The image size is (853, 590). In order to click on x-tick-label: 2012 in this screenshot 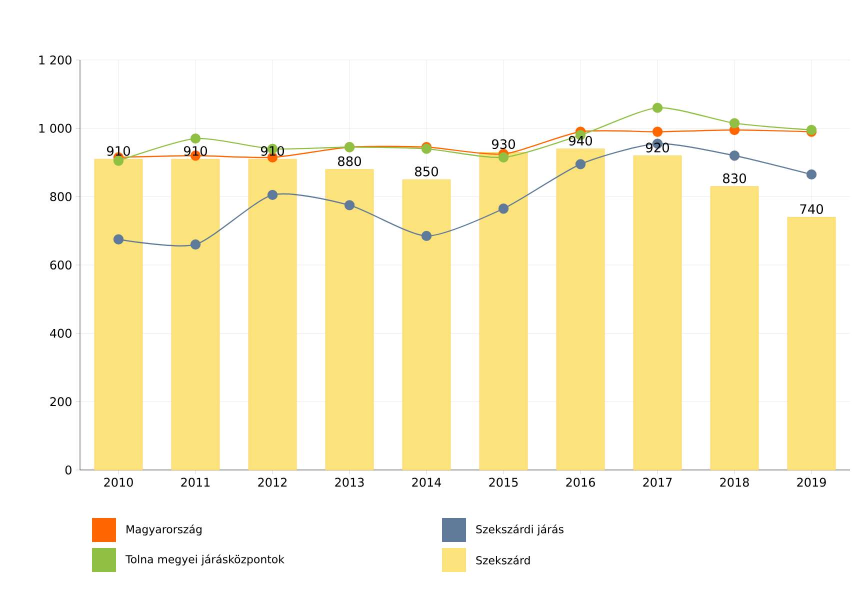, I will do `click(272, 482)`.